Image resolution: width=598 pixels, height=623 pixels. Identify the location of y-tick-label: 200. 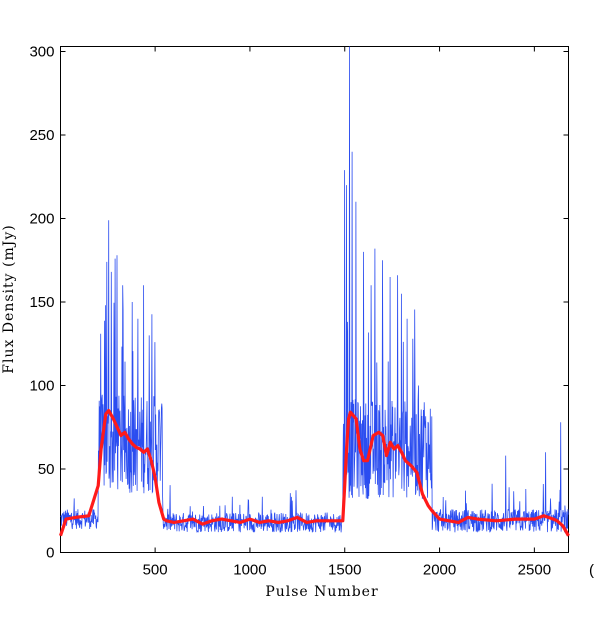
(41, 219).